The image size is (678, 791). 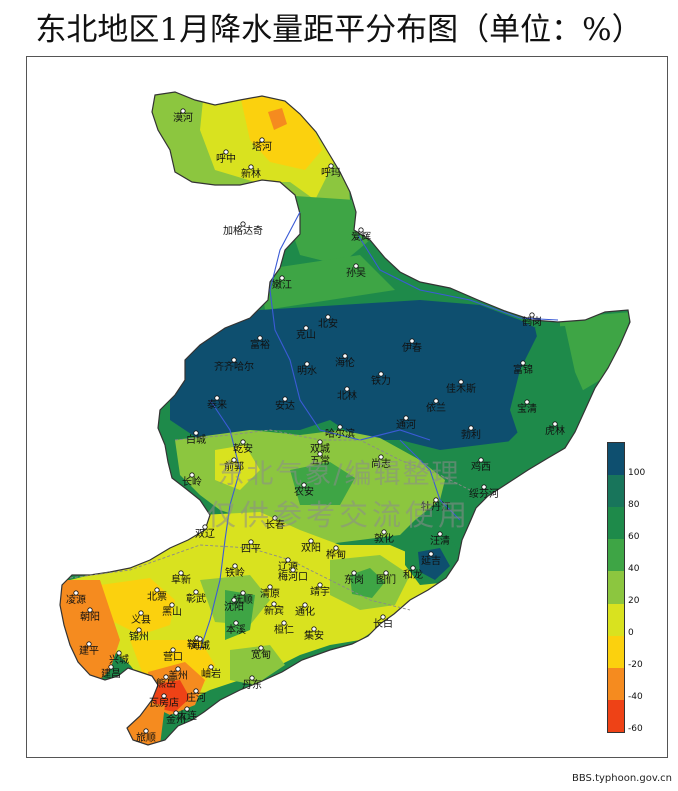 I want to click on station-label: 北安, so click(x=328, y=323).